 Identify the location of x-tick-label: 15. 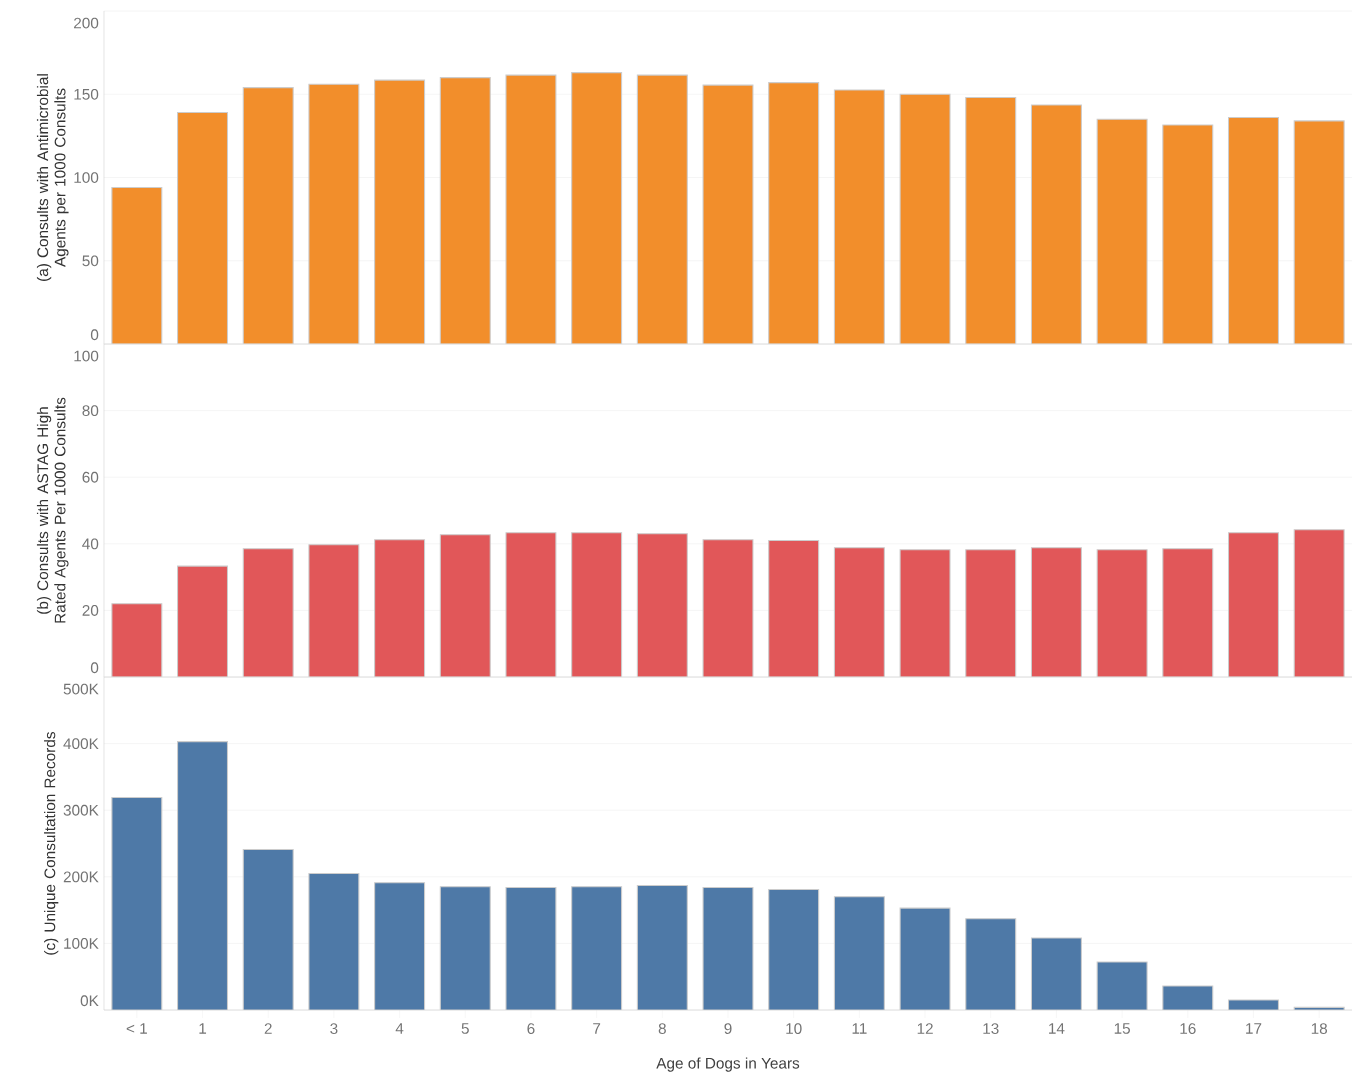
(1122, 1029).